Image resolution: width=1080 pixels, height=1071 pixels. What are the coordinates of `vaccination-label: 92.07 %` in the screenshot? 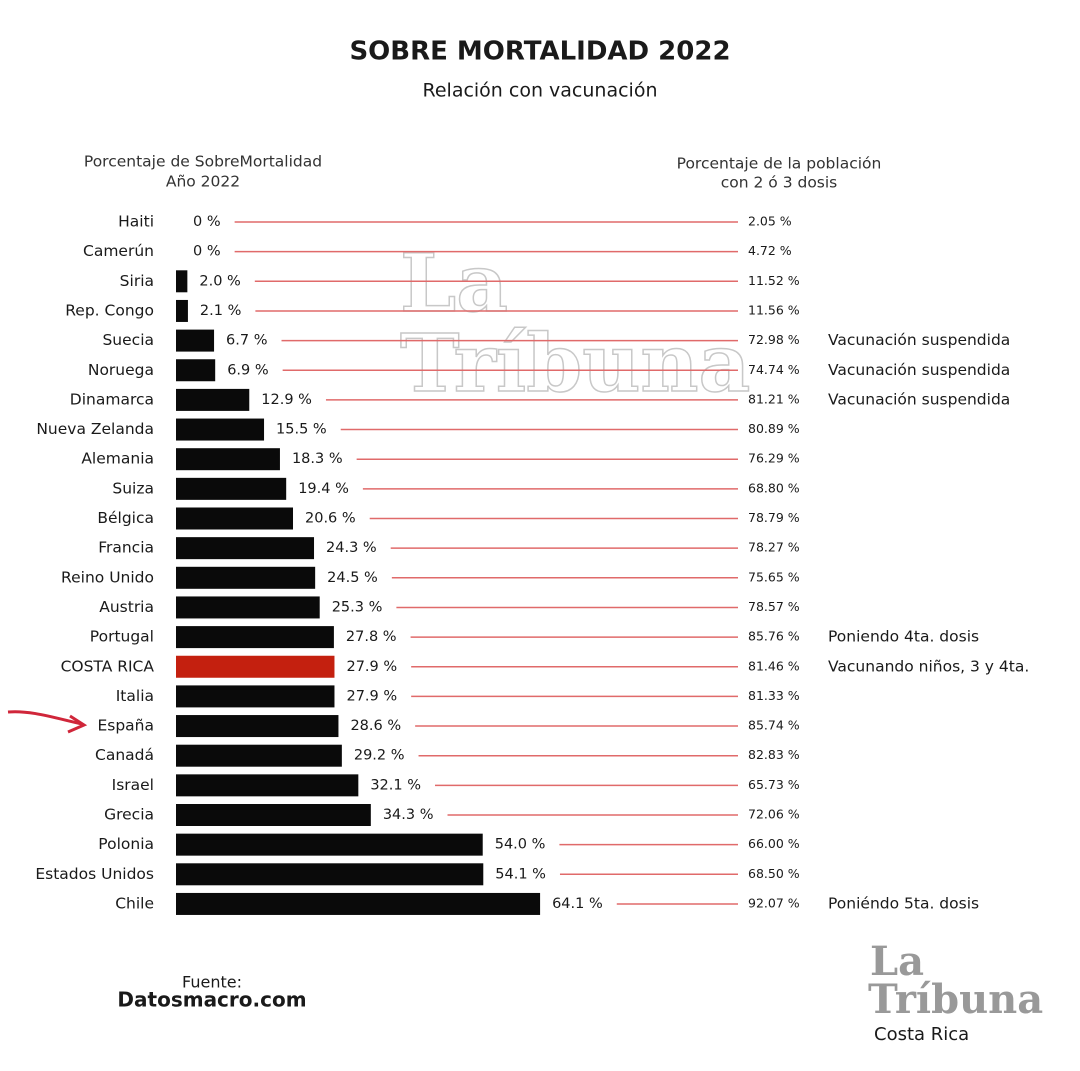 It's located at (774, 902).